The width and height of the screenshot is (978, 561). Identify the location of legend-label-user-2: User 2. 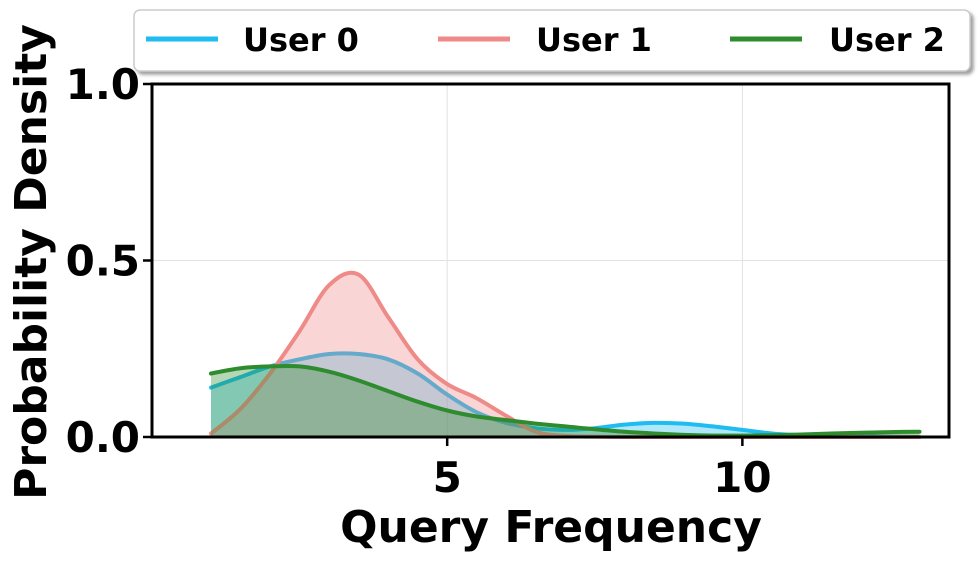
(887, 40).